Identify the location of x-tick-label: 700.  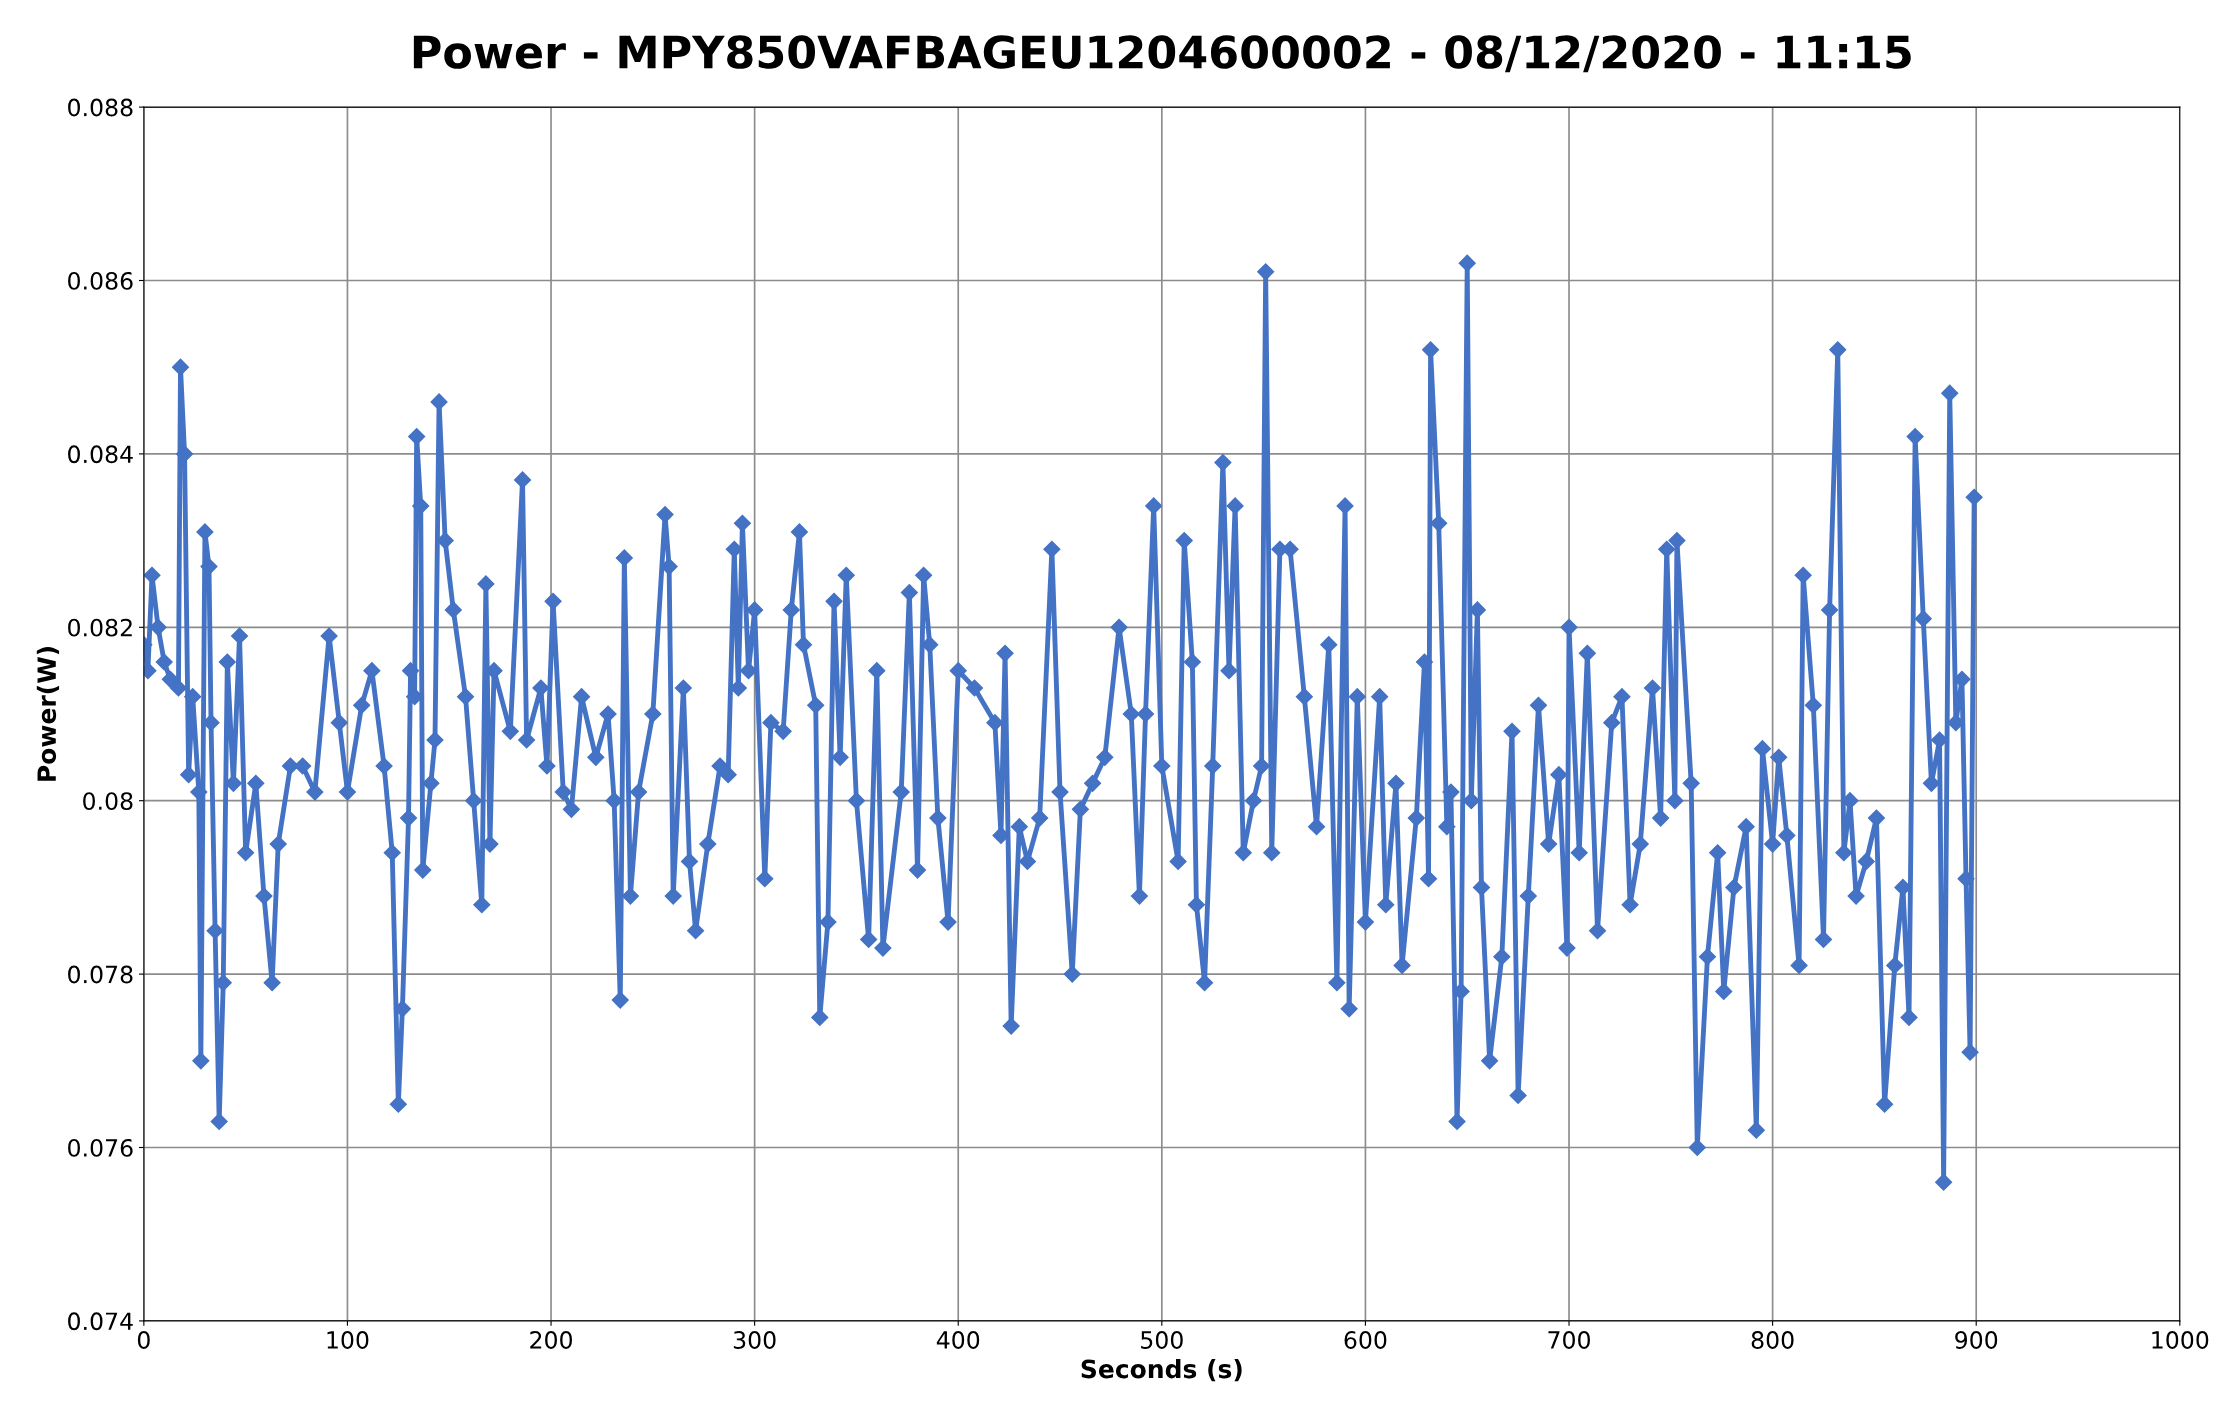
(1569, 1340).